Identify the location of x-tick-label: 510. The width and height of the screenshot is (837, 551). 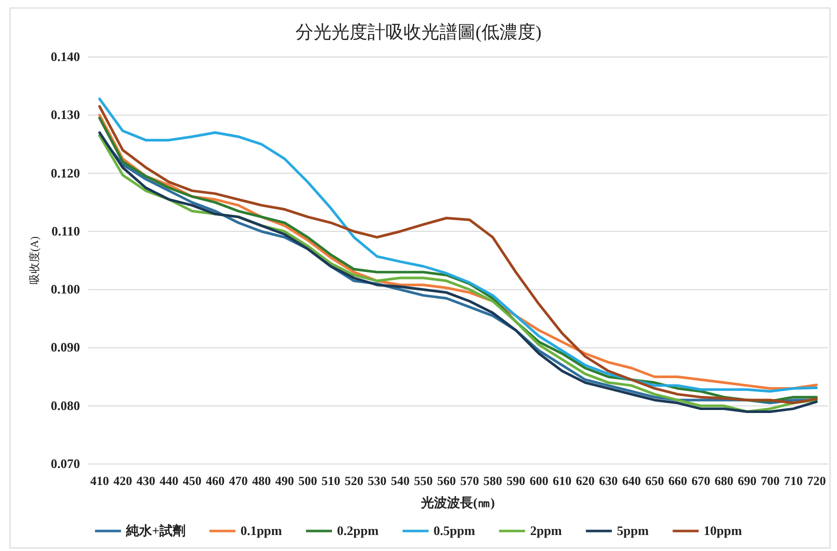
(330, 481).